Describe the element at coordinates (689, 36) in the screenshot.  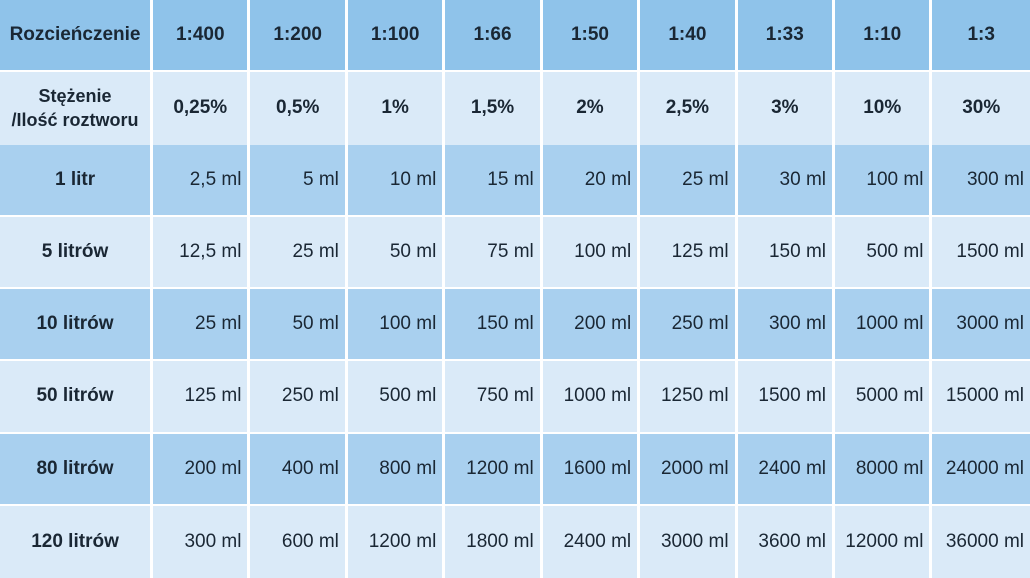
I see `ratio-header: 1:40` at that location.